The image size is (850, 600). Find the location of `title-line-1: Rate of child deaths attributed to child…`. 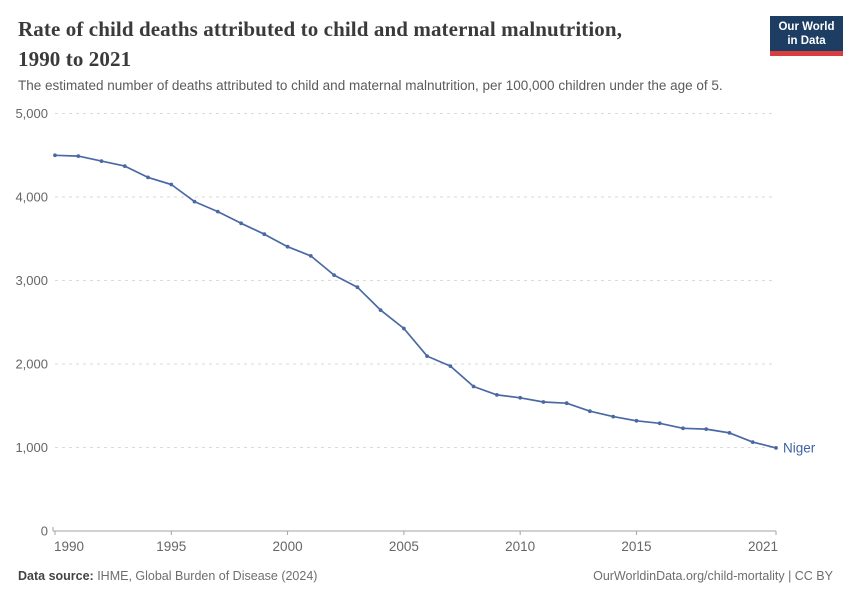

title-line-1: Rate of child deaths attributed to child… is located at coordinates (320, 29).